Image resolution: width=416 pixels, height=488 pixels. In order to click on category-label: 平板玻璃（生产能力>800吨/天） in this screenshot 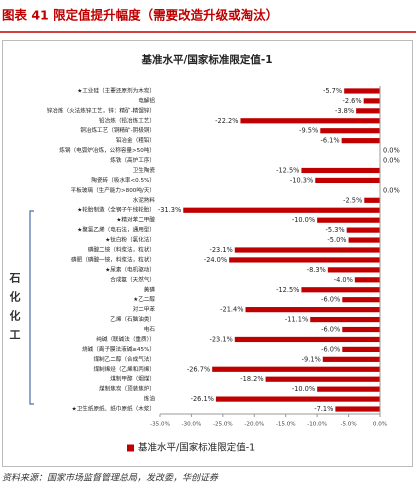, I will do `click(113, 190)`.